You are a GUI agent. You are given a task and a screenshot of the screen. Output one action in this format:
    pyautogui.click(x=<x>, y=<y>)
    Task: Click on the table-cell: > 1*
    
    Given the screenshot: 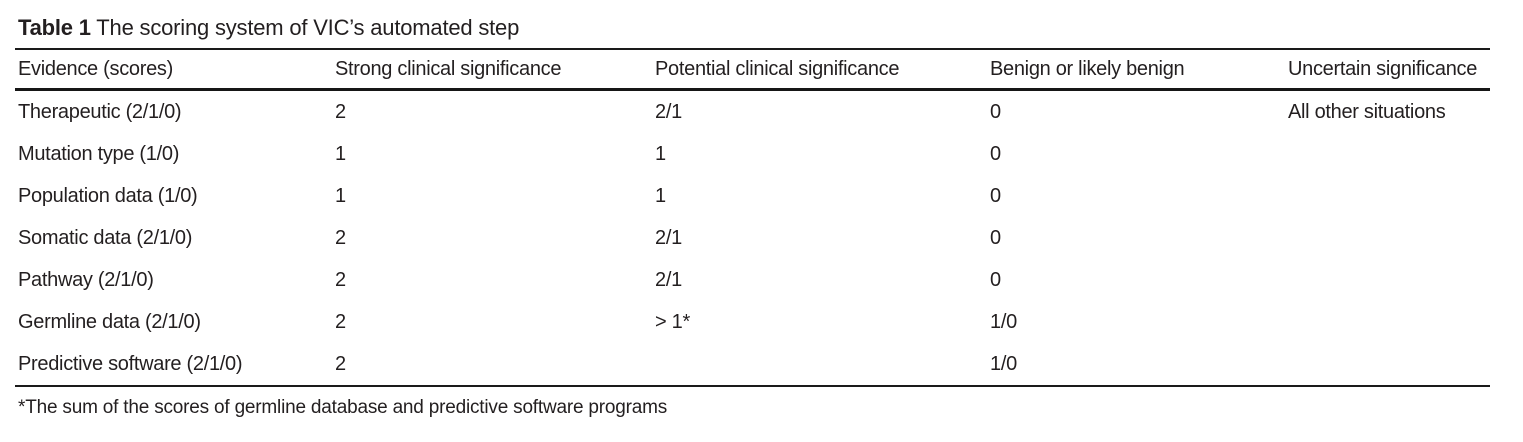 What is the action you would take?
    pyautogui.click(x=672, y=321)
    